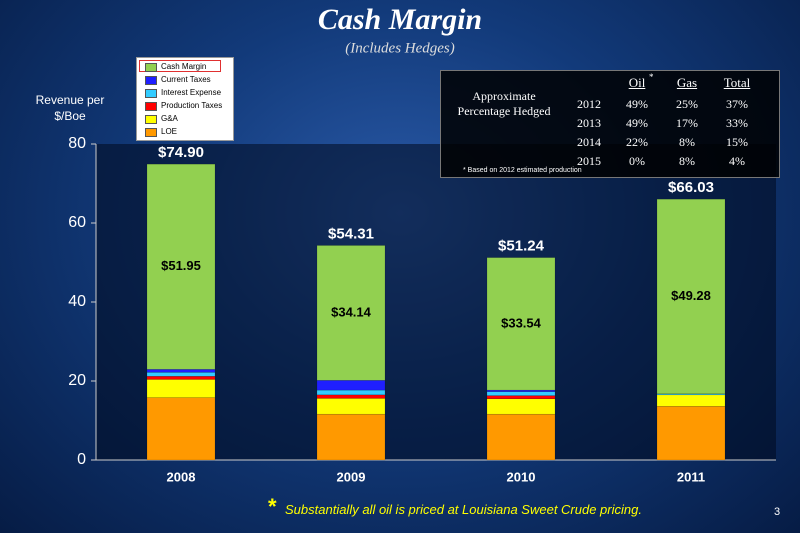  Describe the element at coordinates (737, 123) in the screenshot. I see `table-cell: 33%` at that location.